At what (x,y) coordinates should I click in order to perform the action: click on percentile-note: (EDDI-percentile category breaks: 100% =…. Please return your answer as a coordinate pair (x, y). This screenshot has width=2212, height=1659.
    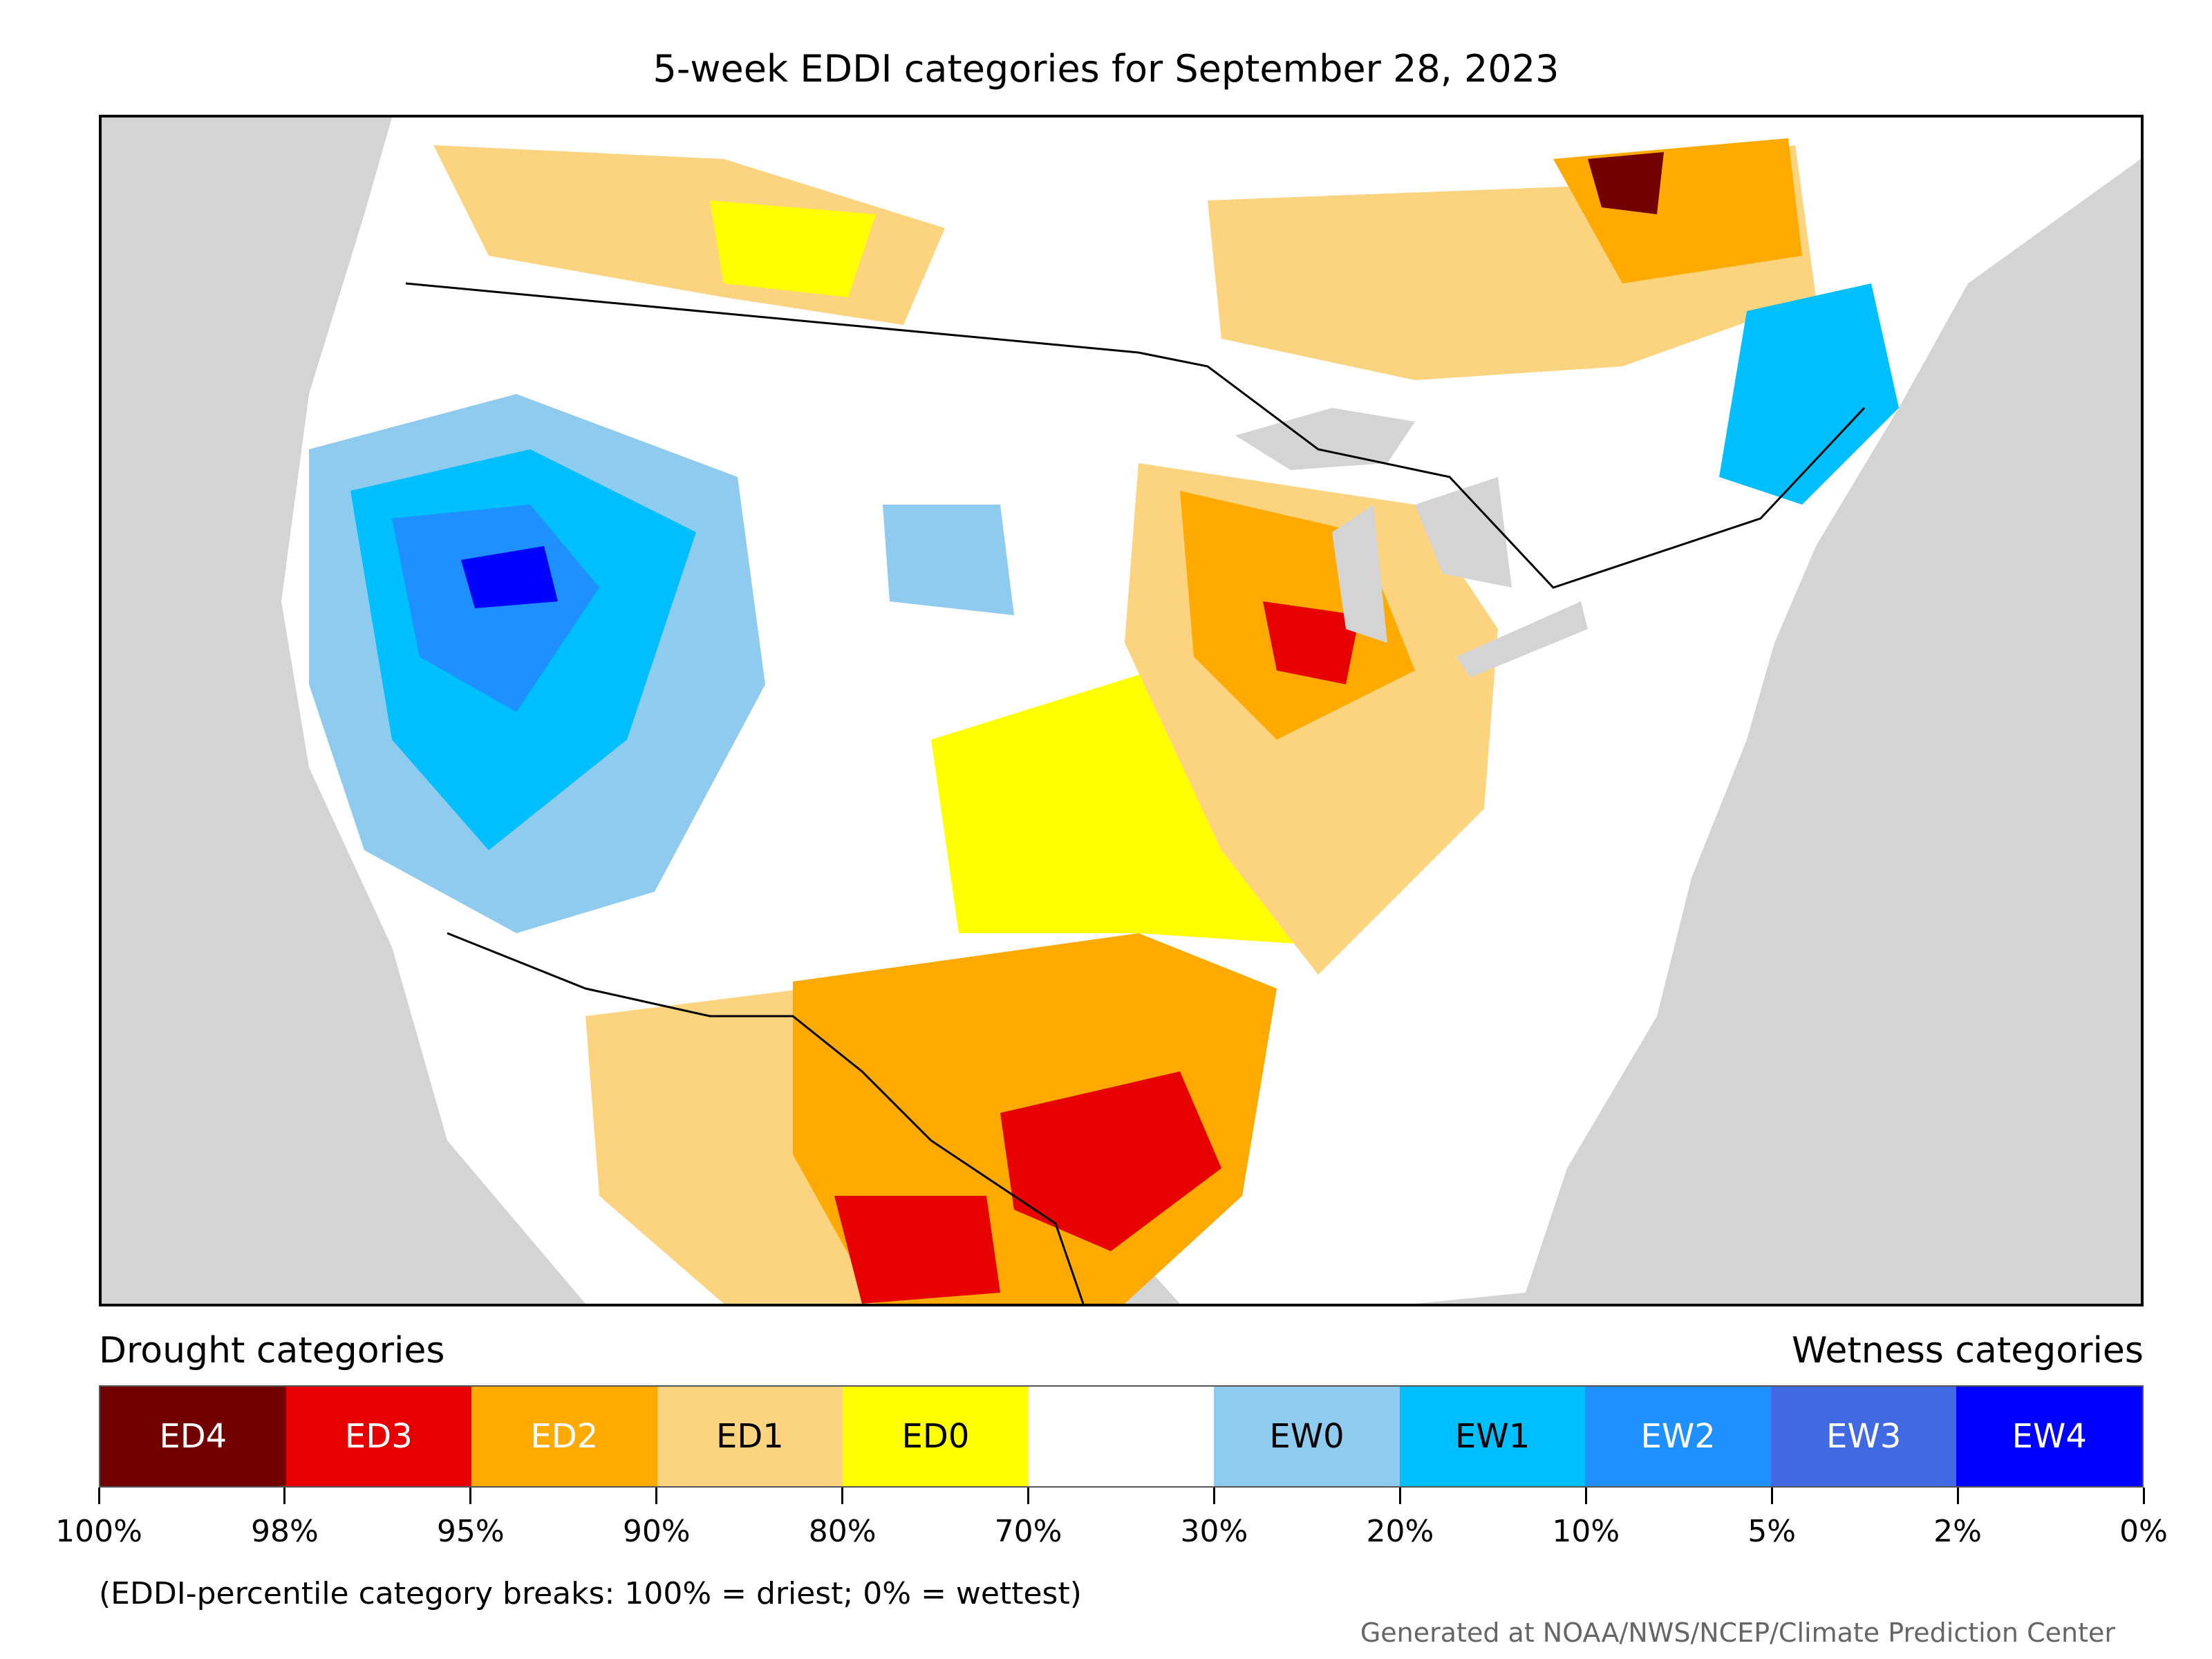
    Looking at the image, I should click on (590, 1593).